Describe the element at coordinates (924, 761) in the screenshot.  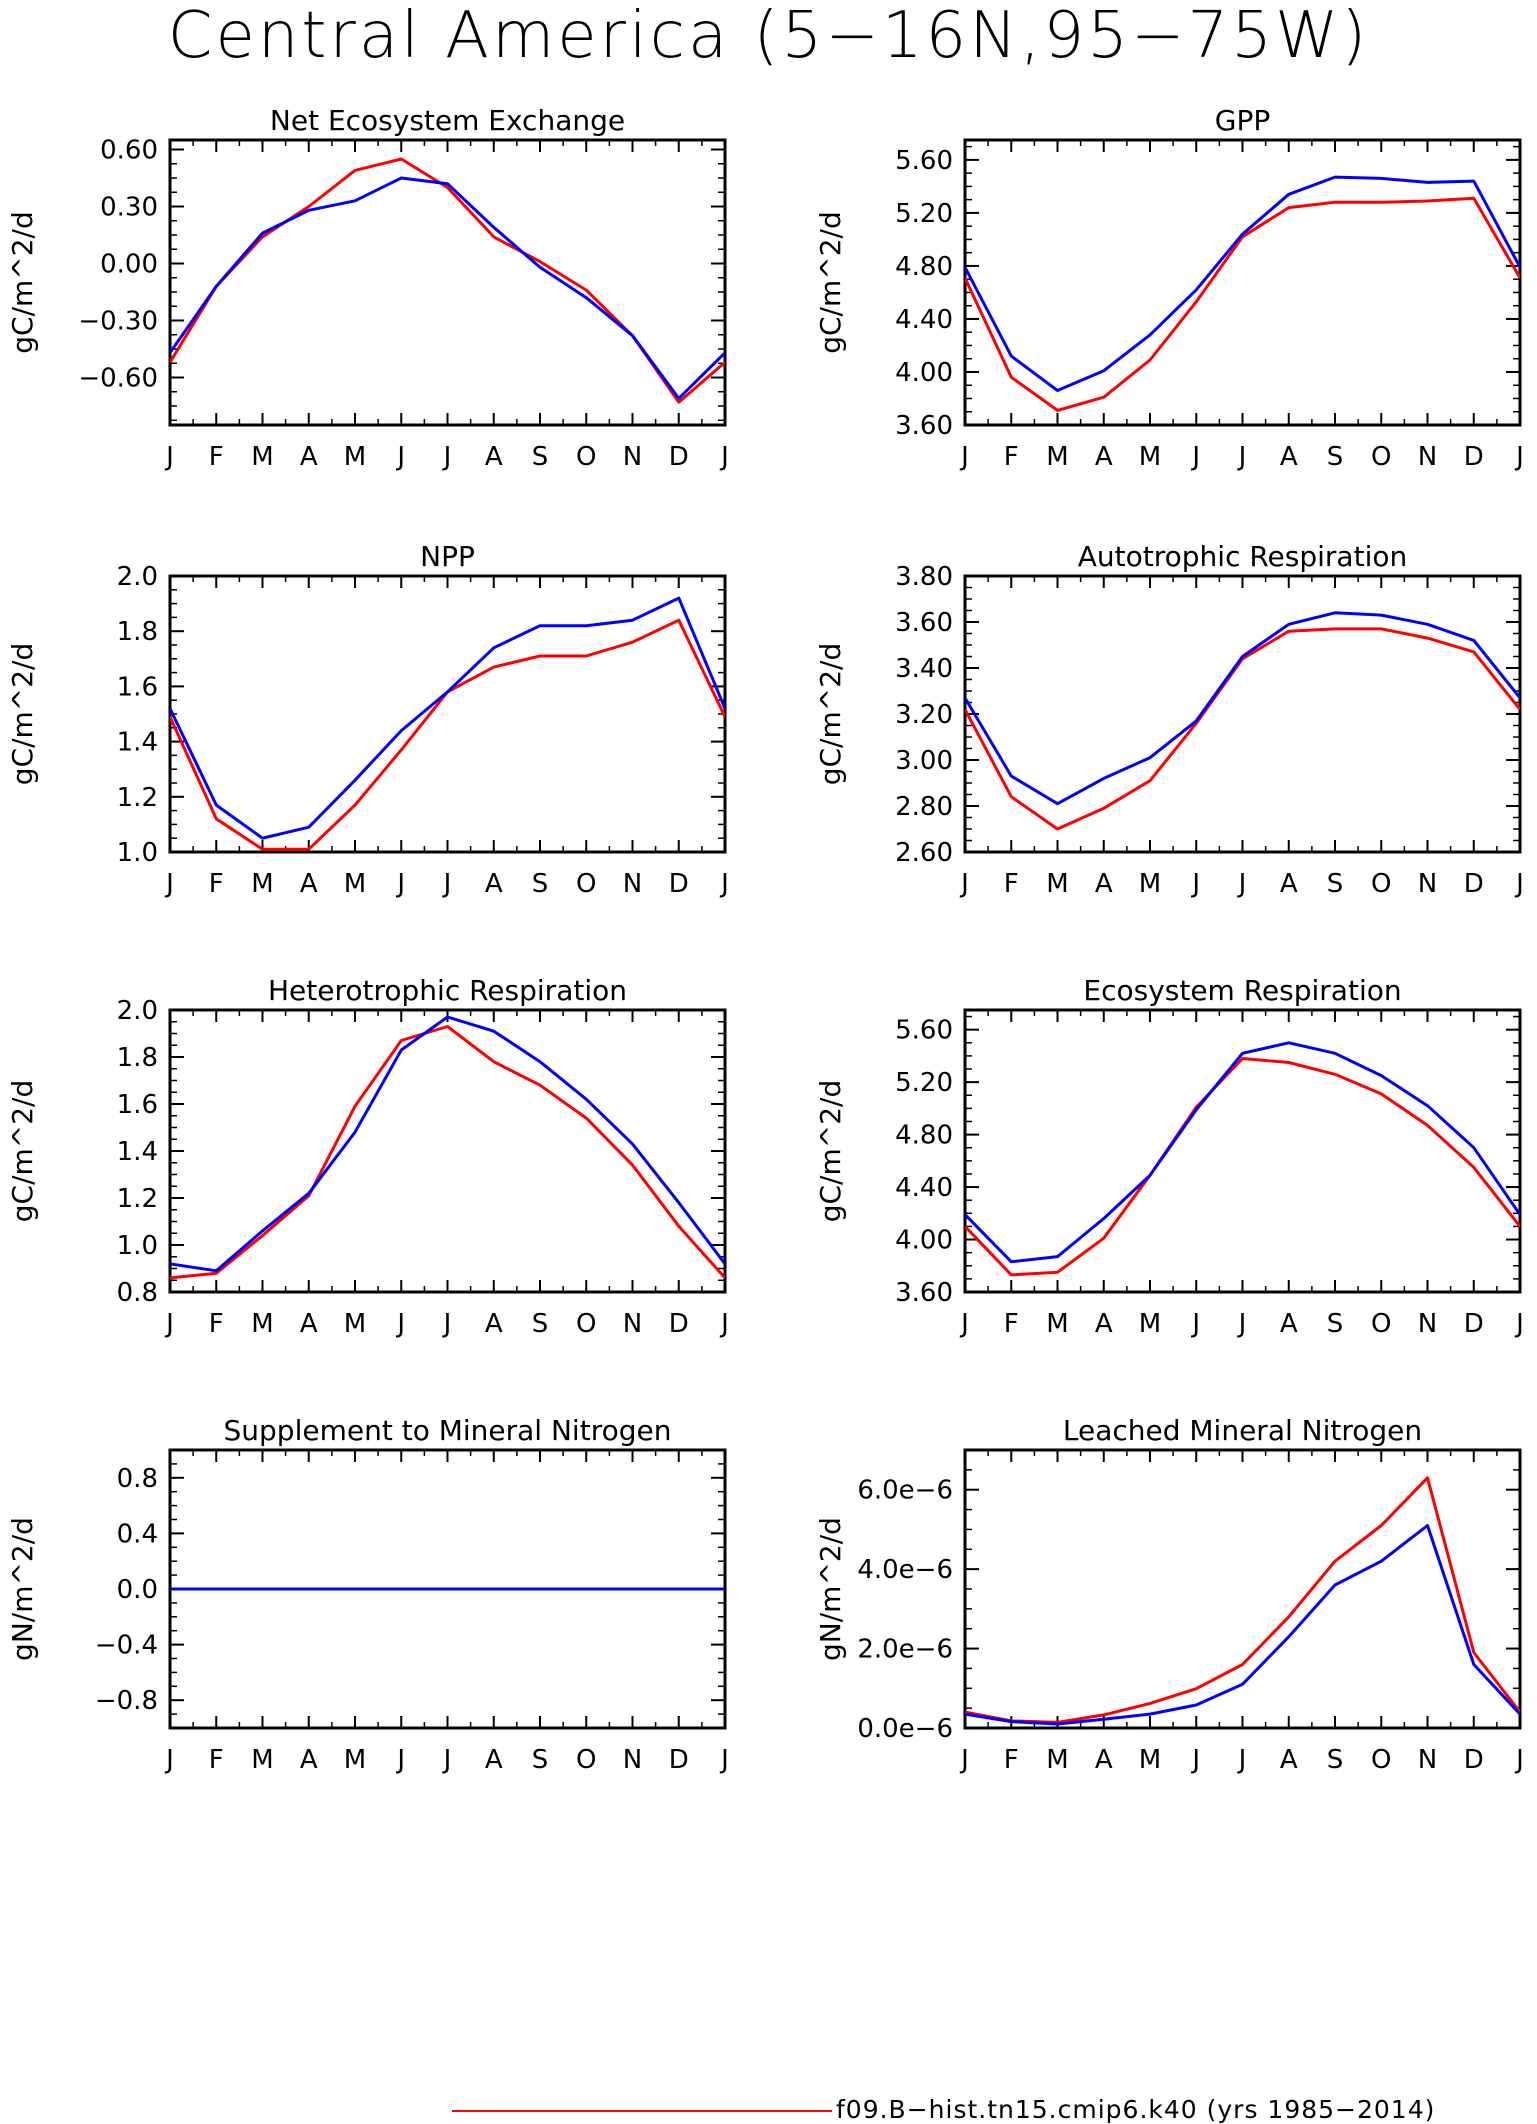
I see `y-tick-label: 3.00` at that location.